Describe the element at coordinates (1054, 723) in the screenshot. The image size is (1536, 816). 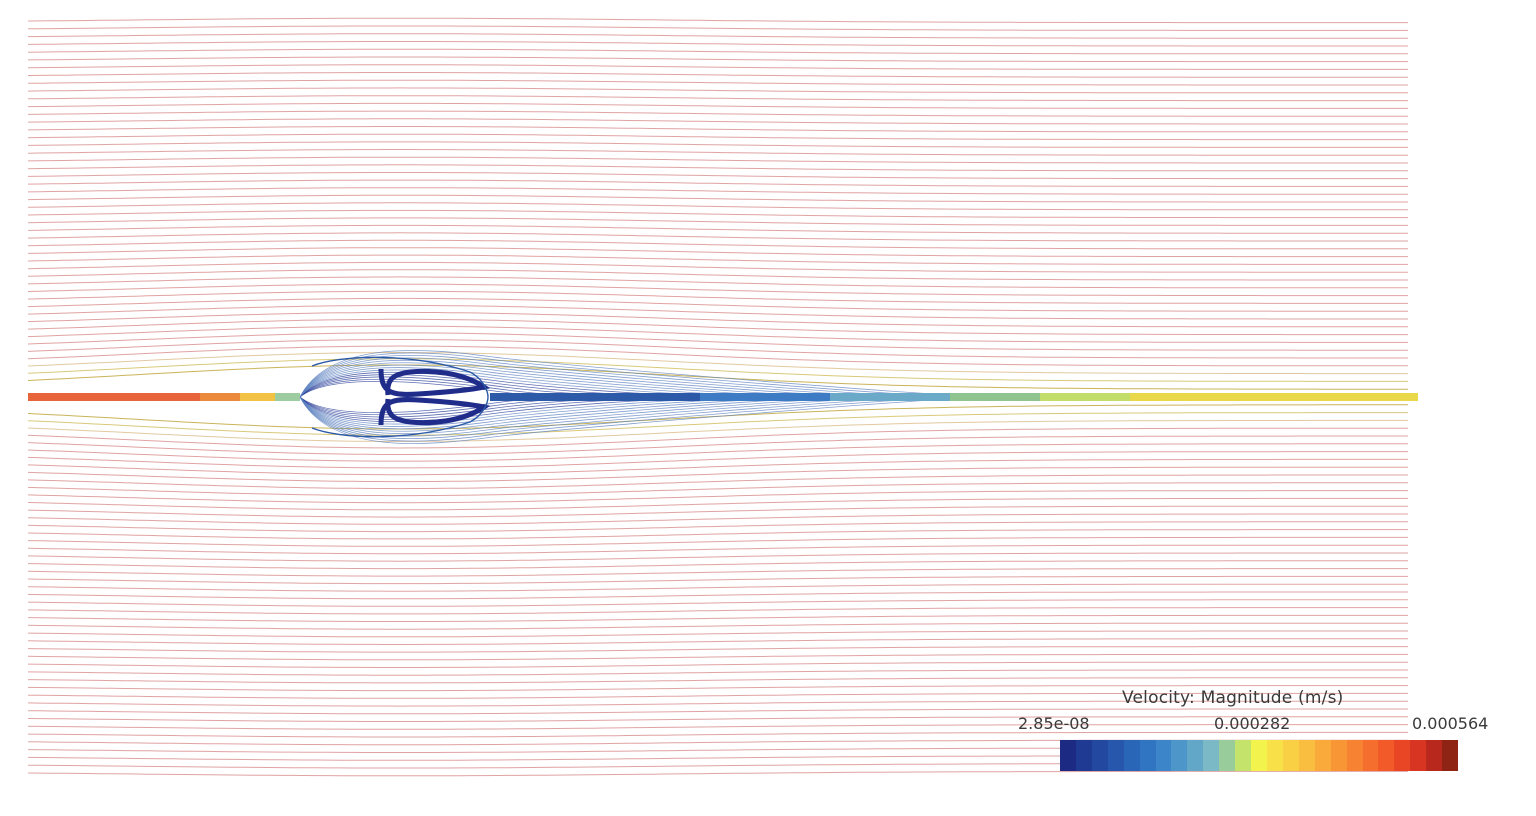
I see `colorbar-min-label: 2.85e-08` at that location.